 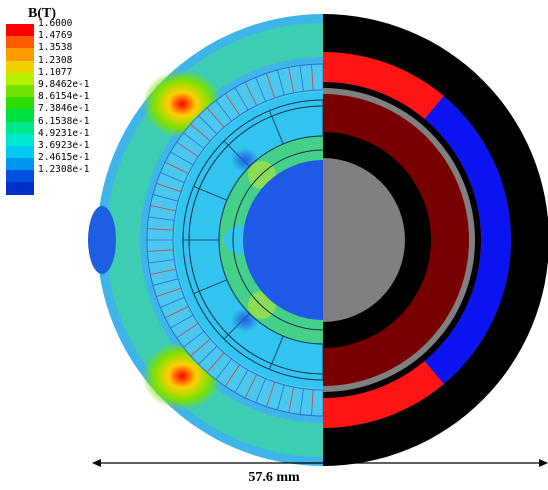 What do you see at coordinates (64, 145) in the screenshot?
I see `legend-label: 3.6923e-1` at bounding box center [64, 145].